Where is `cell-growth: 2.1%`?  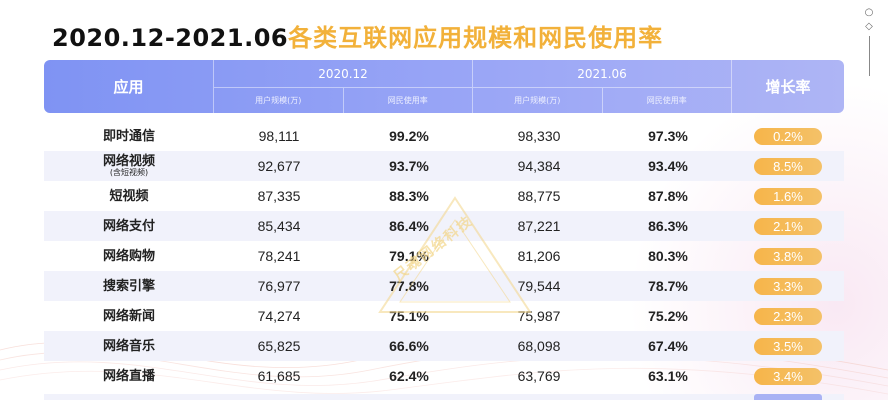
cell-growth: 2.1% is located at coordinates (788, 226).